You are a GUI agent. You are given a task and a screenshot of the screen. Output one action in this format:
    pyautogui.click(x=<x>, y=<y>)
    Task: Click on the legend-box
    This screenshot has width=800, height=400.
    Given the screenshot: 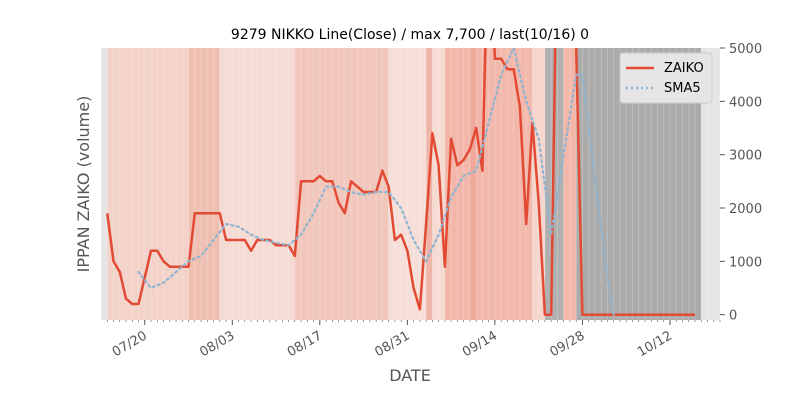 What is the action you would take?
    pyautogui.click(x=666, y=78)
    